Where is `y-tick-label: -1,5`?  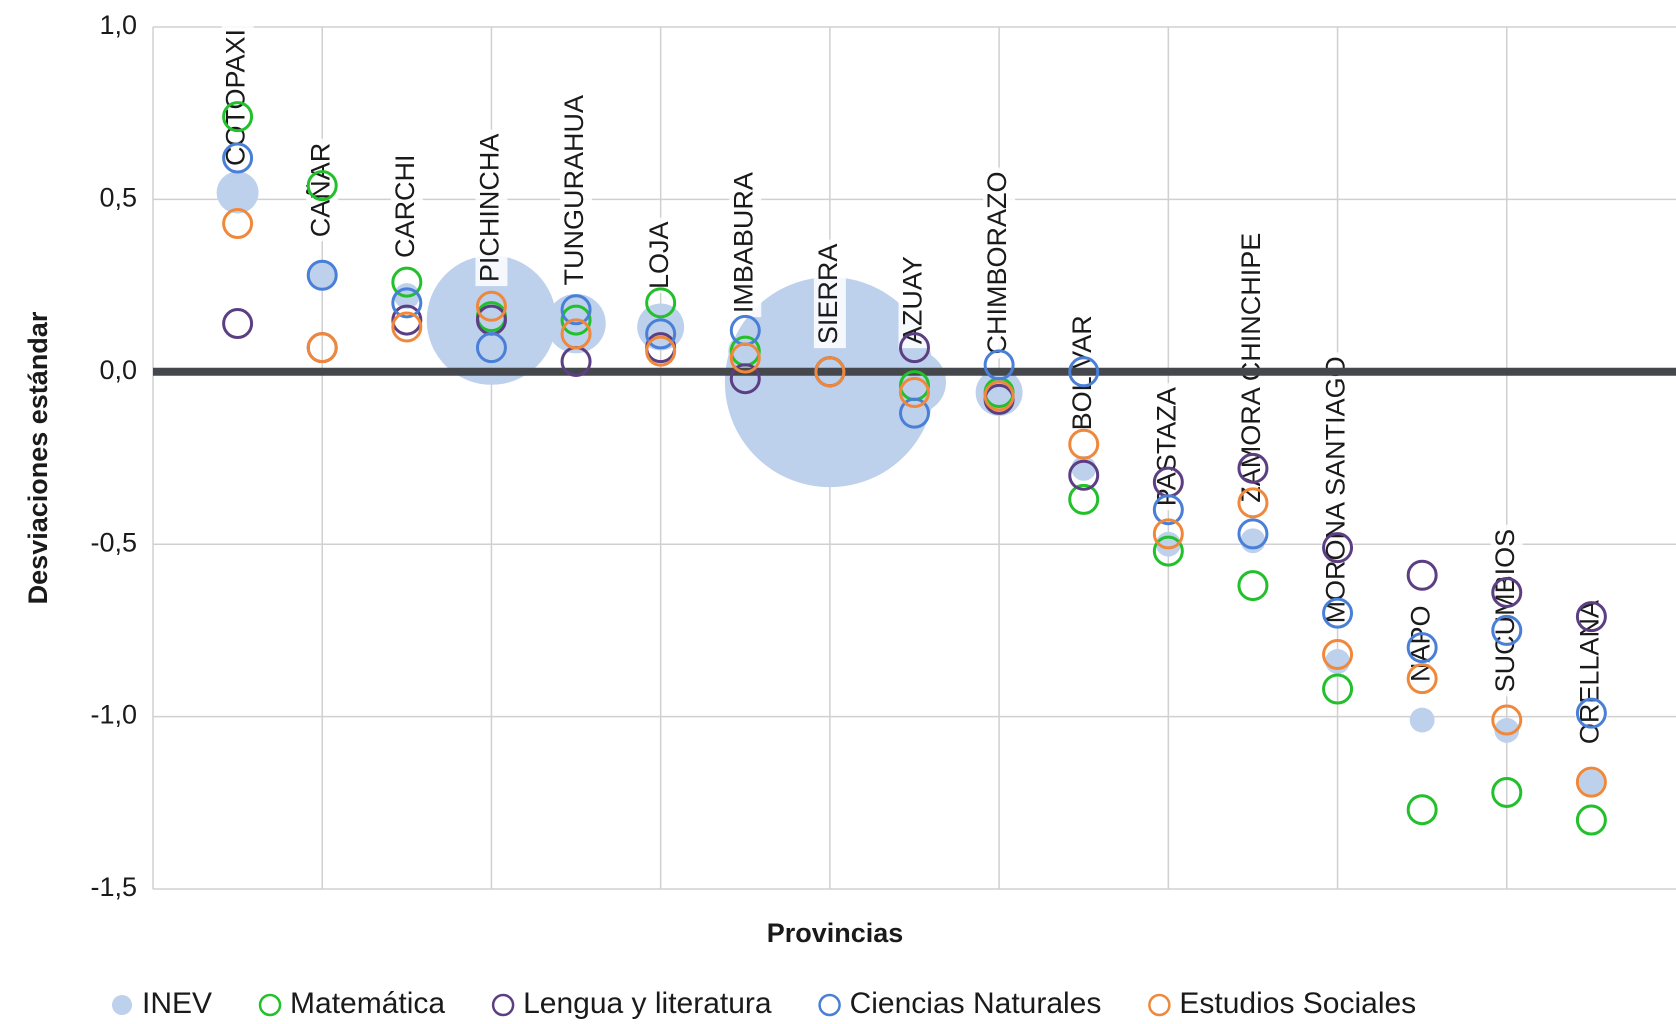 y-tick-label: -1,5 is located at coordinates (113, 887).